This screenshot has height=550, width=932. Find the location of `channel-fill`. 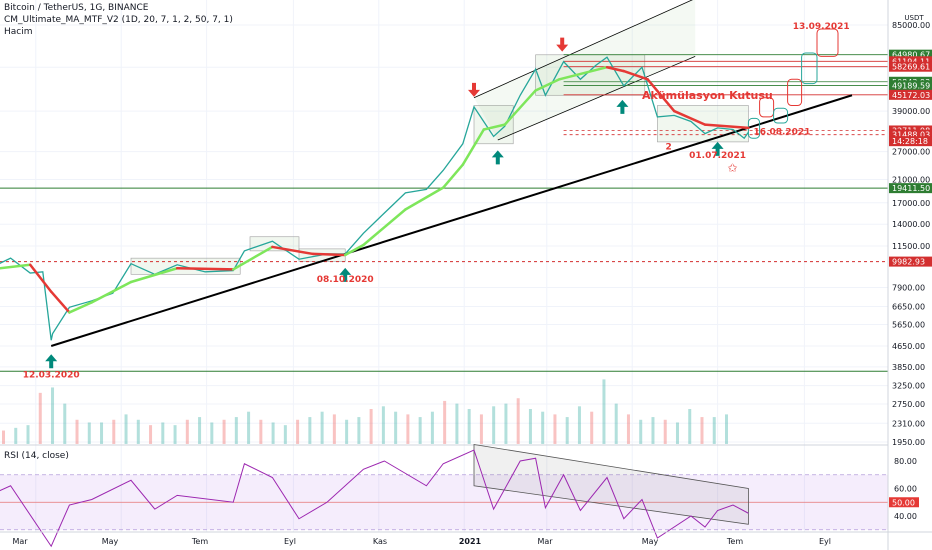

channel-fill is located at coordinates (585, 70).